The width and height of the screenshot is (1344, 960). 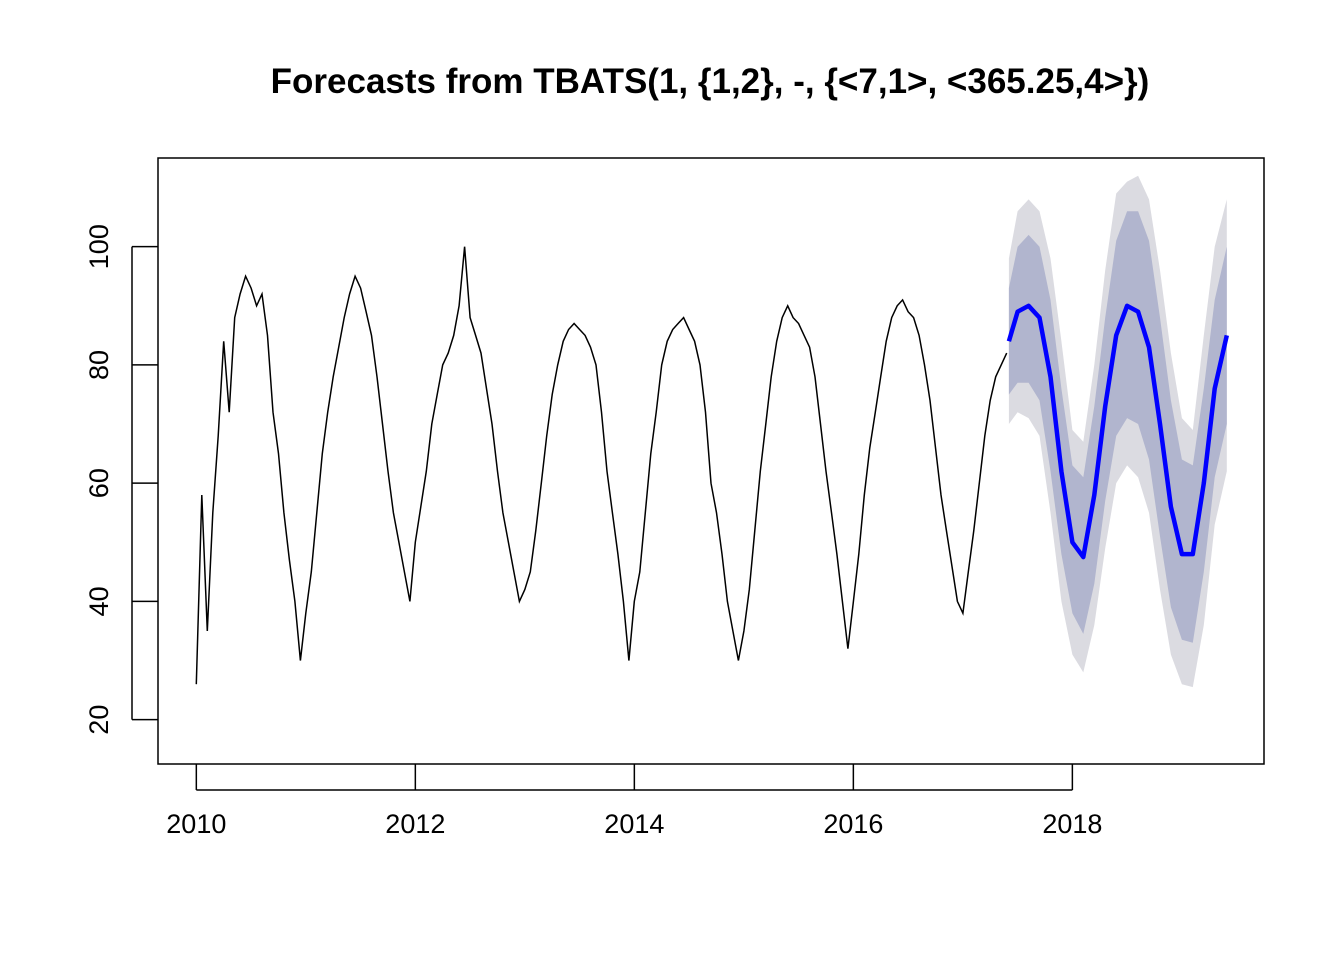 I want to click on x-axis: 2010 2012 2014 2016 2018, so click(x=634, y=801).